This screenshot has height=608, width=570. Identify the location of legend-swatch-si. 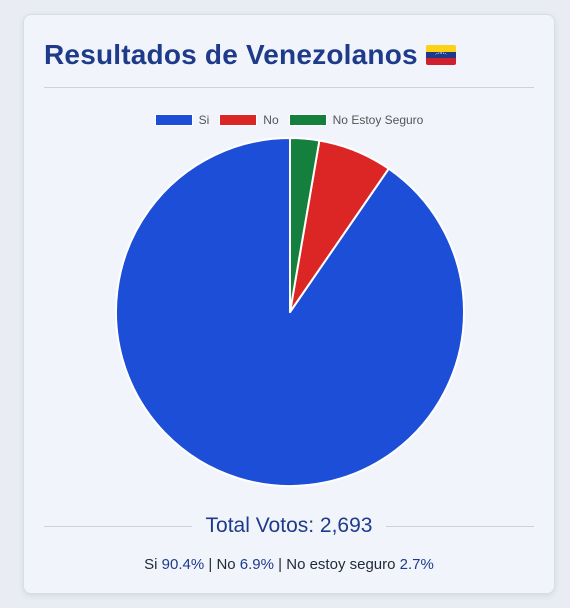
(173, 120).